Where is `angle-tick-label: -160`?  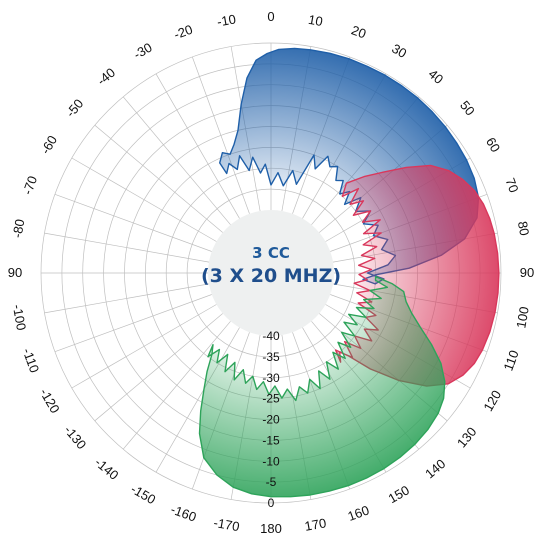 angle-tick-label: -160 is located at coordinates (184, 513).